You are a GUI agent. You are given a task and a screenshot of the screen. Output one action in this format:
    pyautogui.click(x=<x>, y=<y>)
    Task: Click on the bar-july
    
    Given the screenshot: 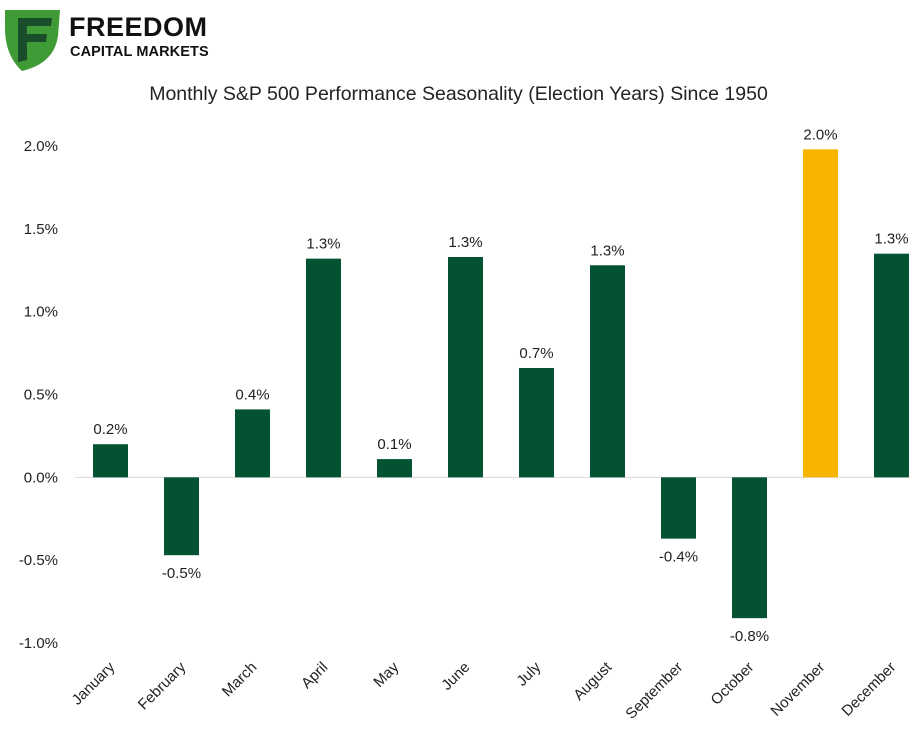 What is the action you would take?
    pyautogui.click(x=536, y=422)
    